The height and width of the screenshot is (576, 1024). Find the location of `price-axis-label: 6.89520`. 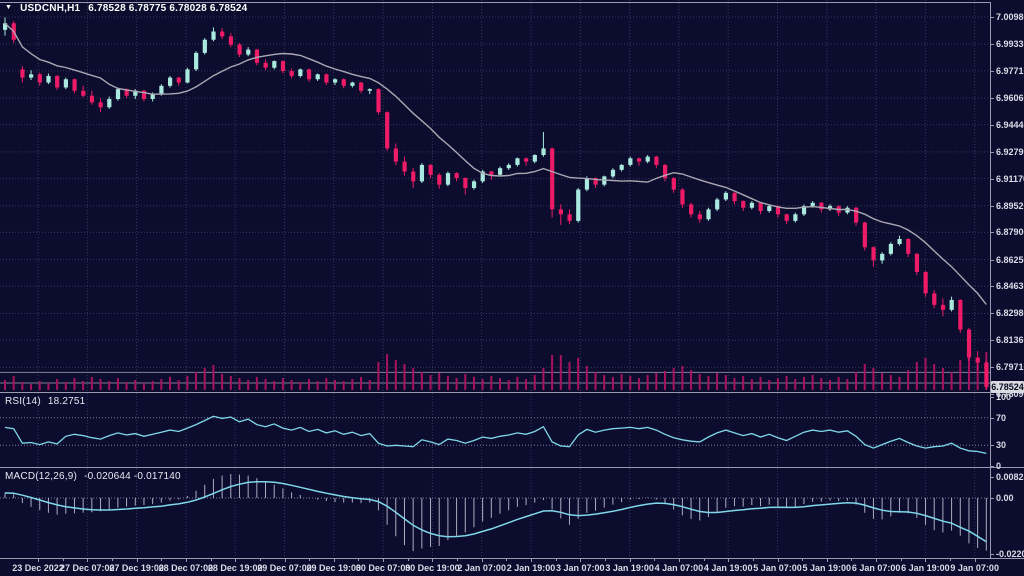

price-axis-label: 6.89520 is located at coordinates (1007, 206).